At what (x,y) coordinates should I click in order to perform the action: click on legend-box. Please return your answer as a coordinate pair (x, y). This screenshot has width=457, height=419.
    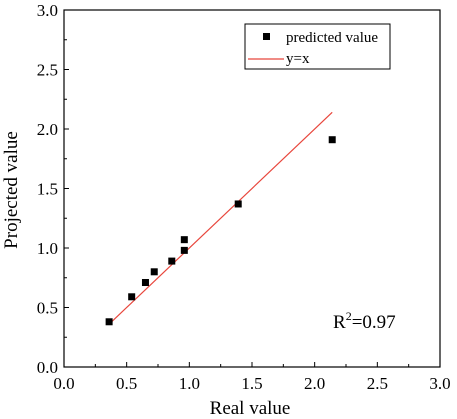
    Looking at the image, I should click on (317, 46).